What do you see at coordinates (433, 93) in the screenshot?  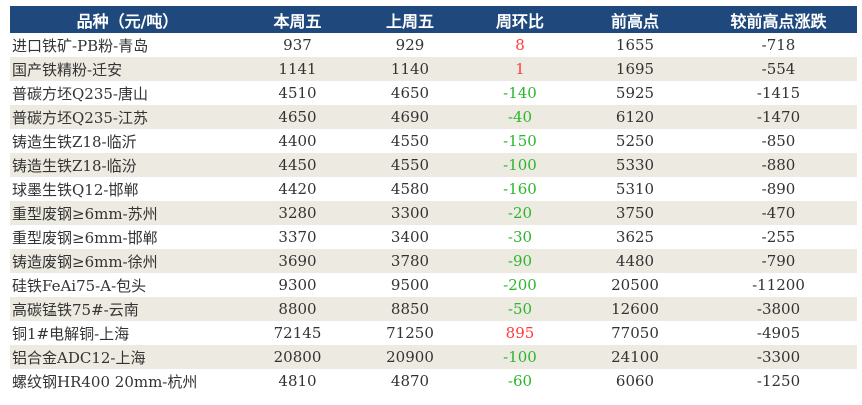 I see `table-row: 普碳方坯Q235-唐山 4510 4650 -140 5925 -1415` at bounding box center [433, 93].